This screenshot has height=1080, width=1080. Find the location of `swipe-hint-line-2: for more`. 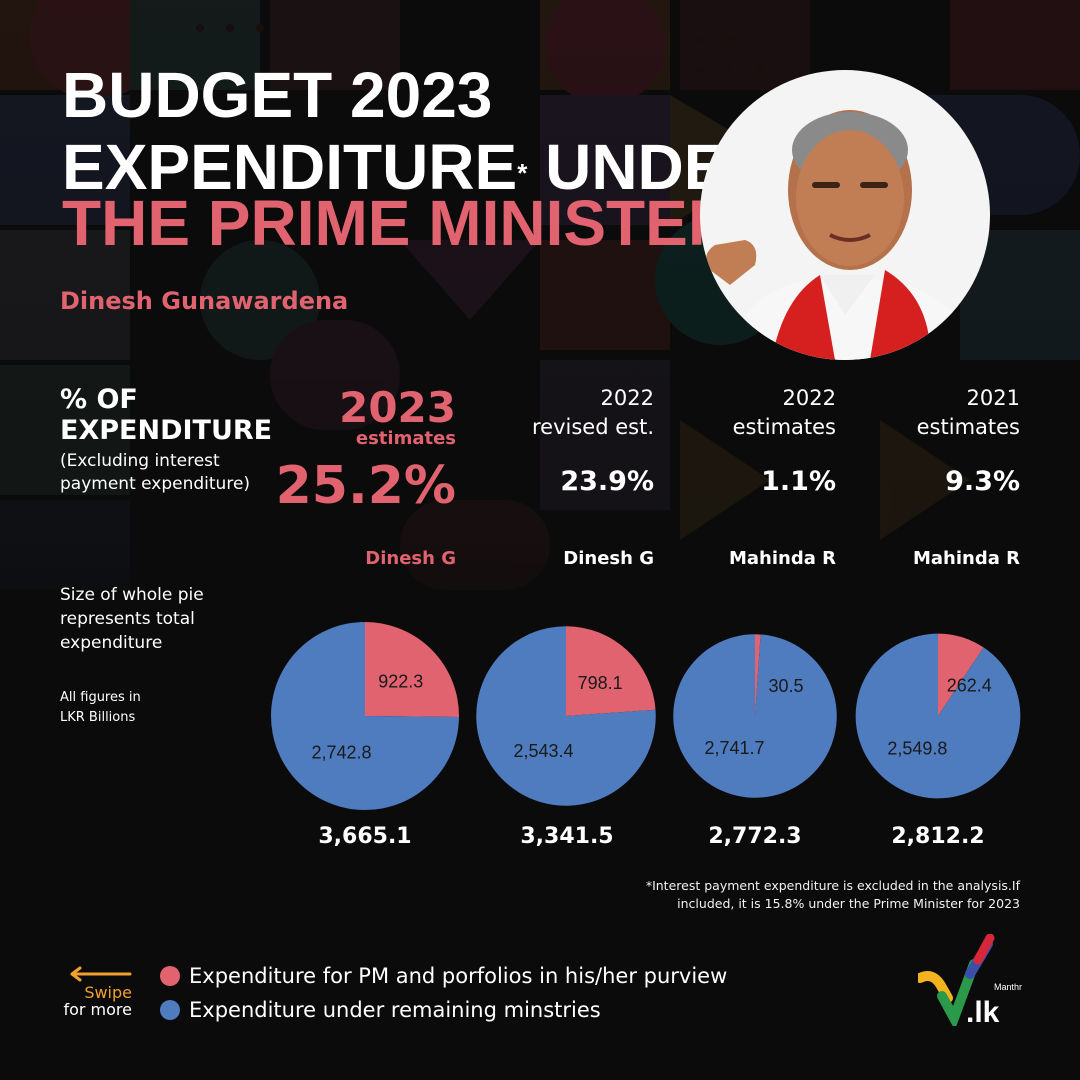

swipe-hint-line-2: for more is located at coordinates (97, 1009).